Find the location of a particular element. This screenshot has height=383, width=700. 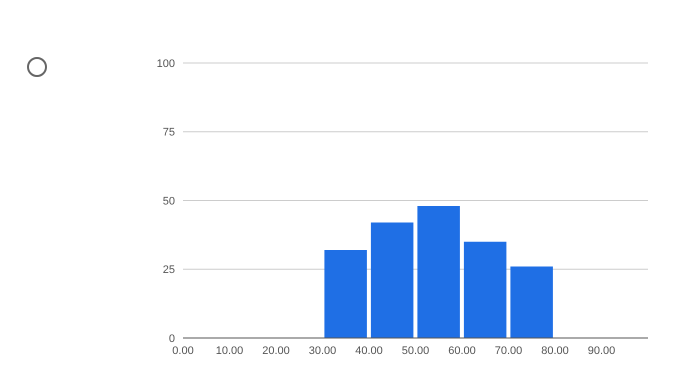

x-tick-label: 50.00 is located at coordinates (416, 350).